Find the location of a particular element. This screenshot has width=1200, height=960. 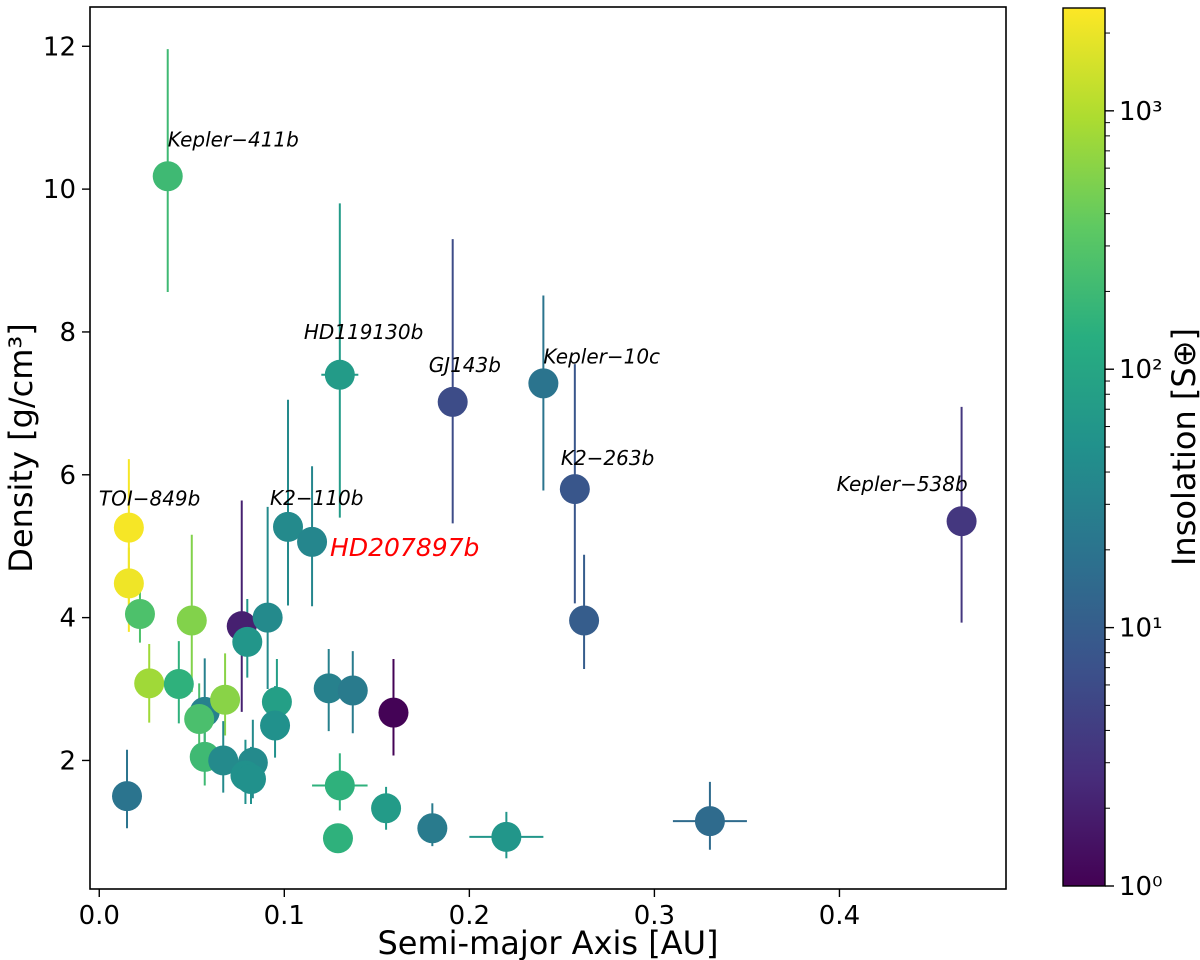

colorbar-label: Insolation [S⊕] is located at coordinates (1182, 447).